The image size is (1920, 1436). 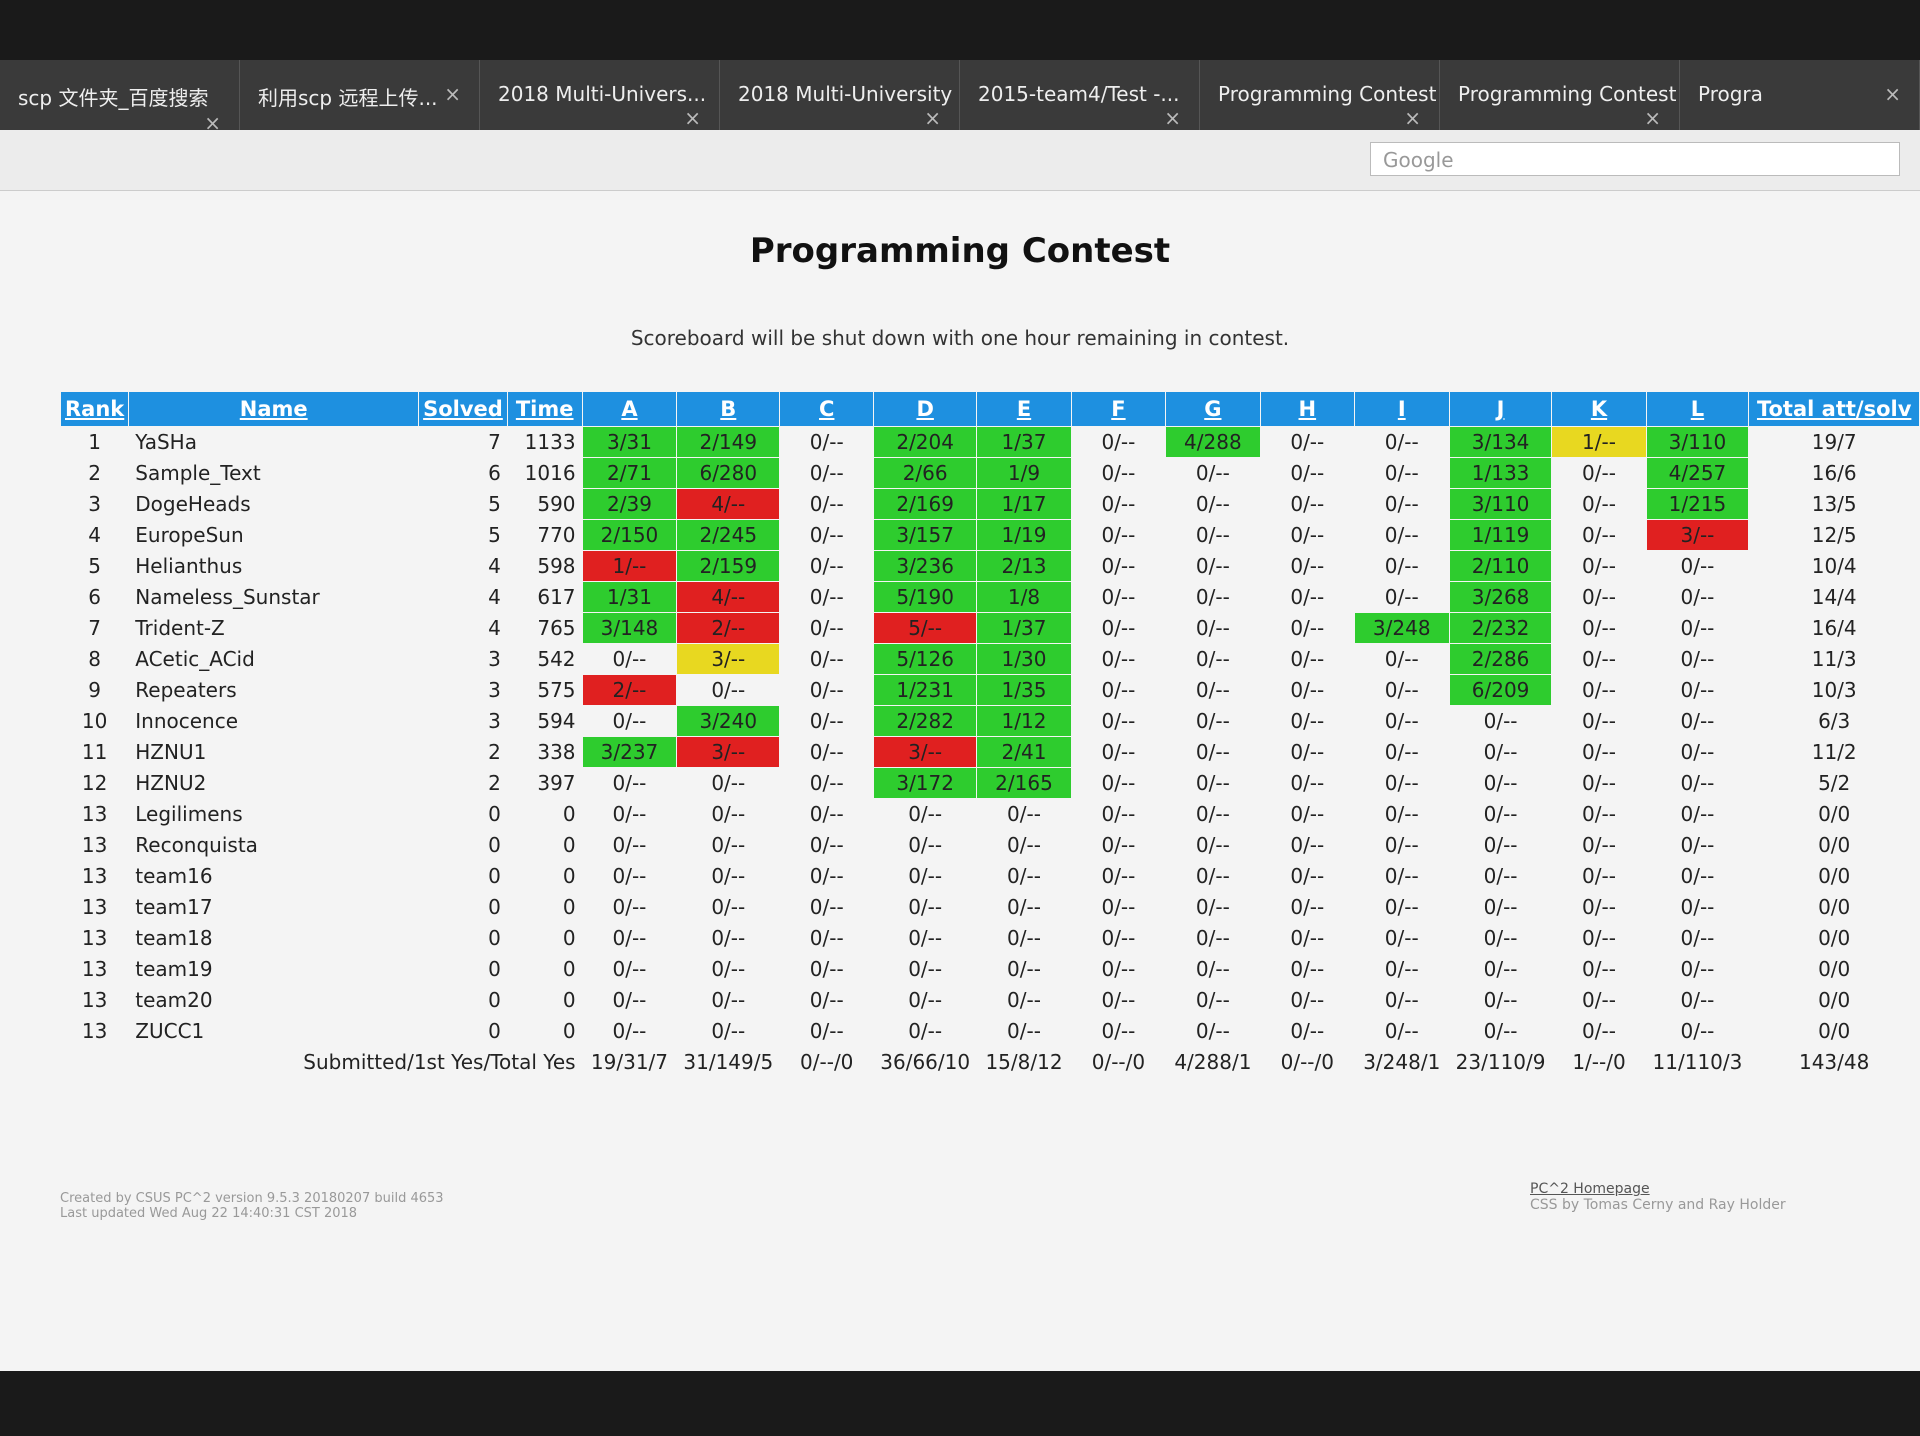 What do you see at coordinates (1401, 409) in the screenshot?
I see `column-header: I` at bounding box center [1401, 409].